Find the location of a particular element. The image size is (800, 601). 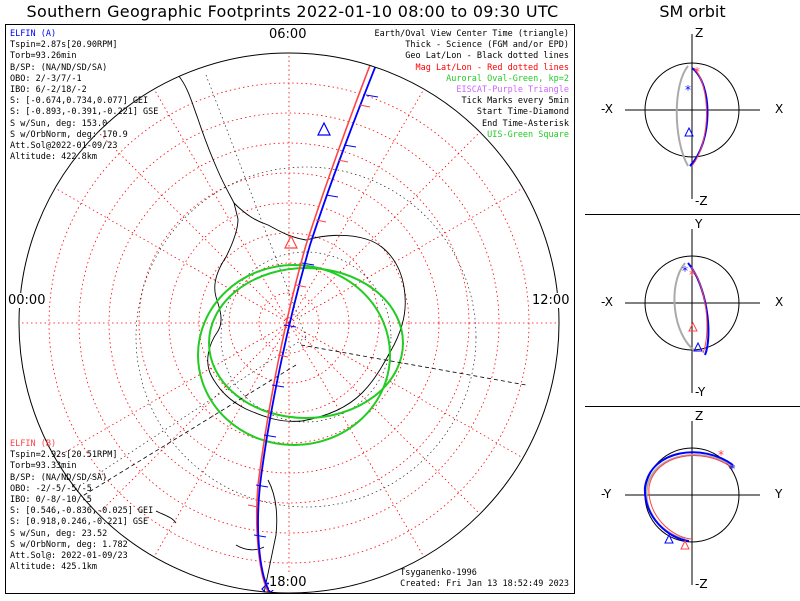

elfin-a-track is located at coordinates (321, 323).